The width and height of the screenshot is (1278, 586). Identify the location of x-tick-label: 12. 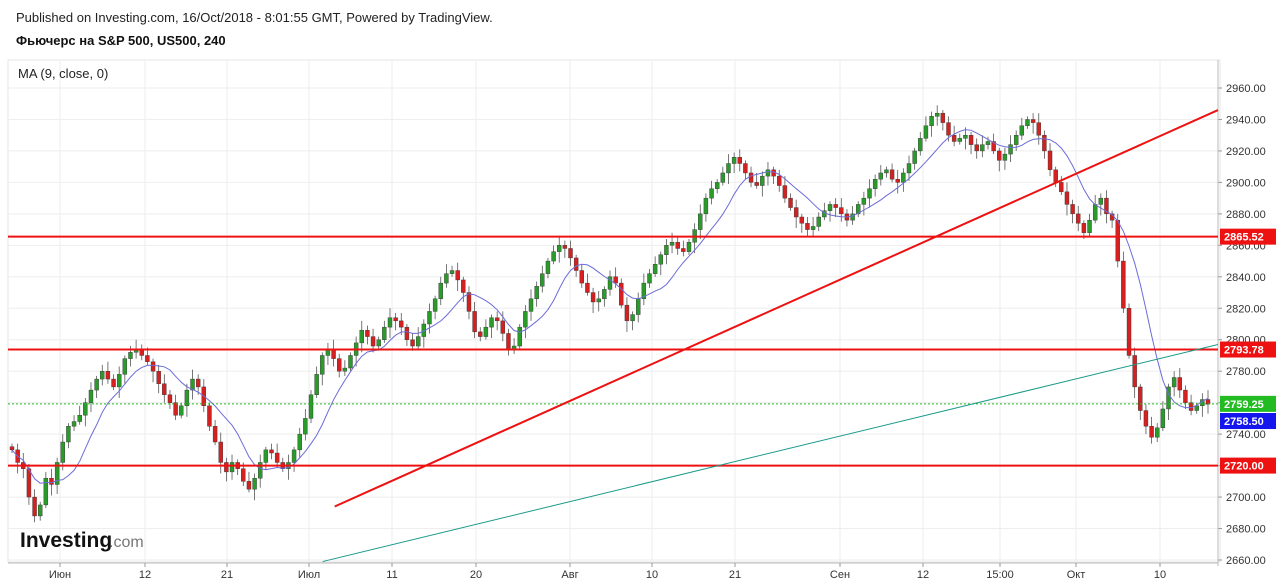
(145, 575).